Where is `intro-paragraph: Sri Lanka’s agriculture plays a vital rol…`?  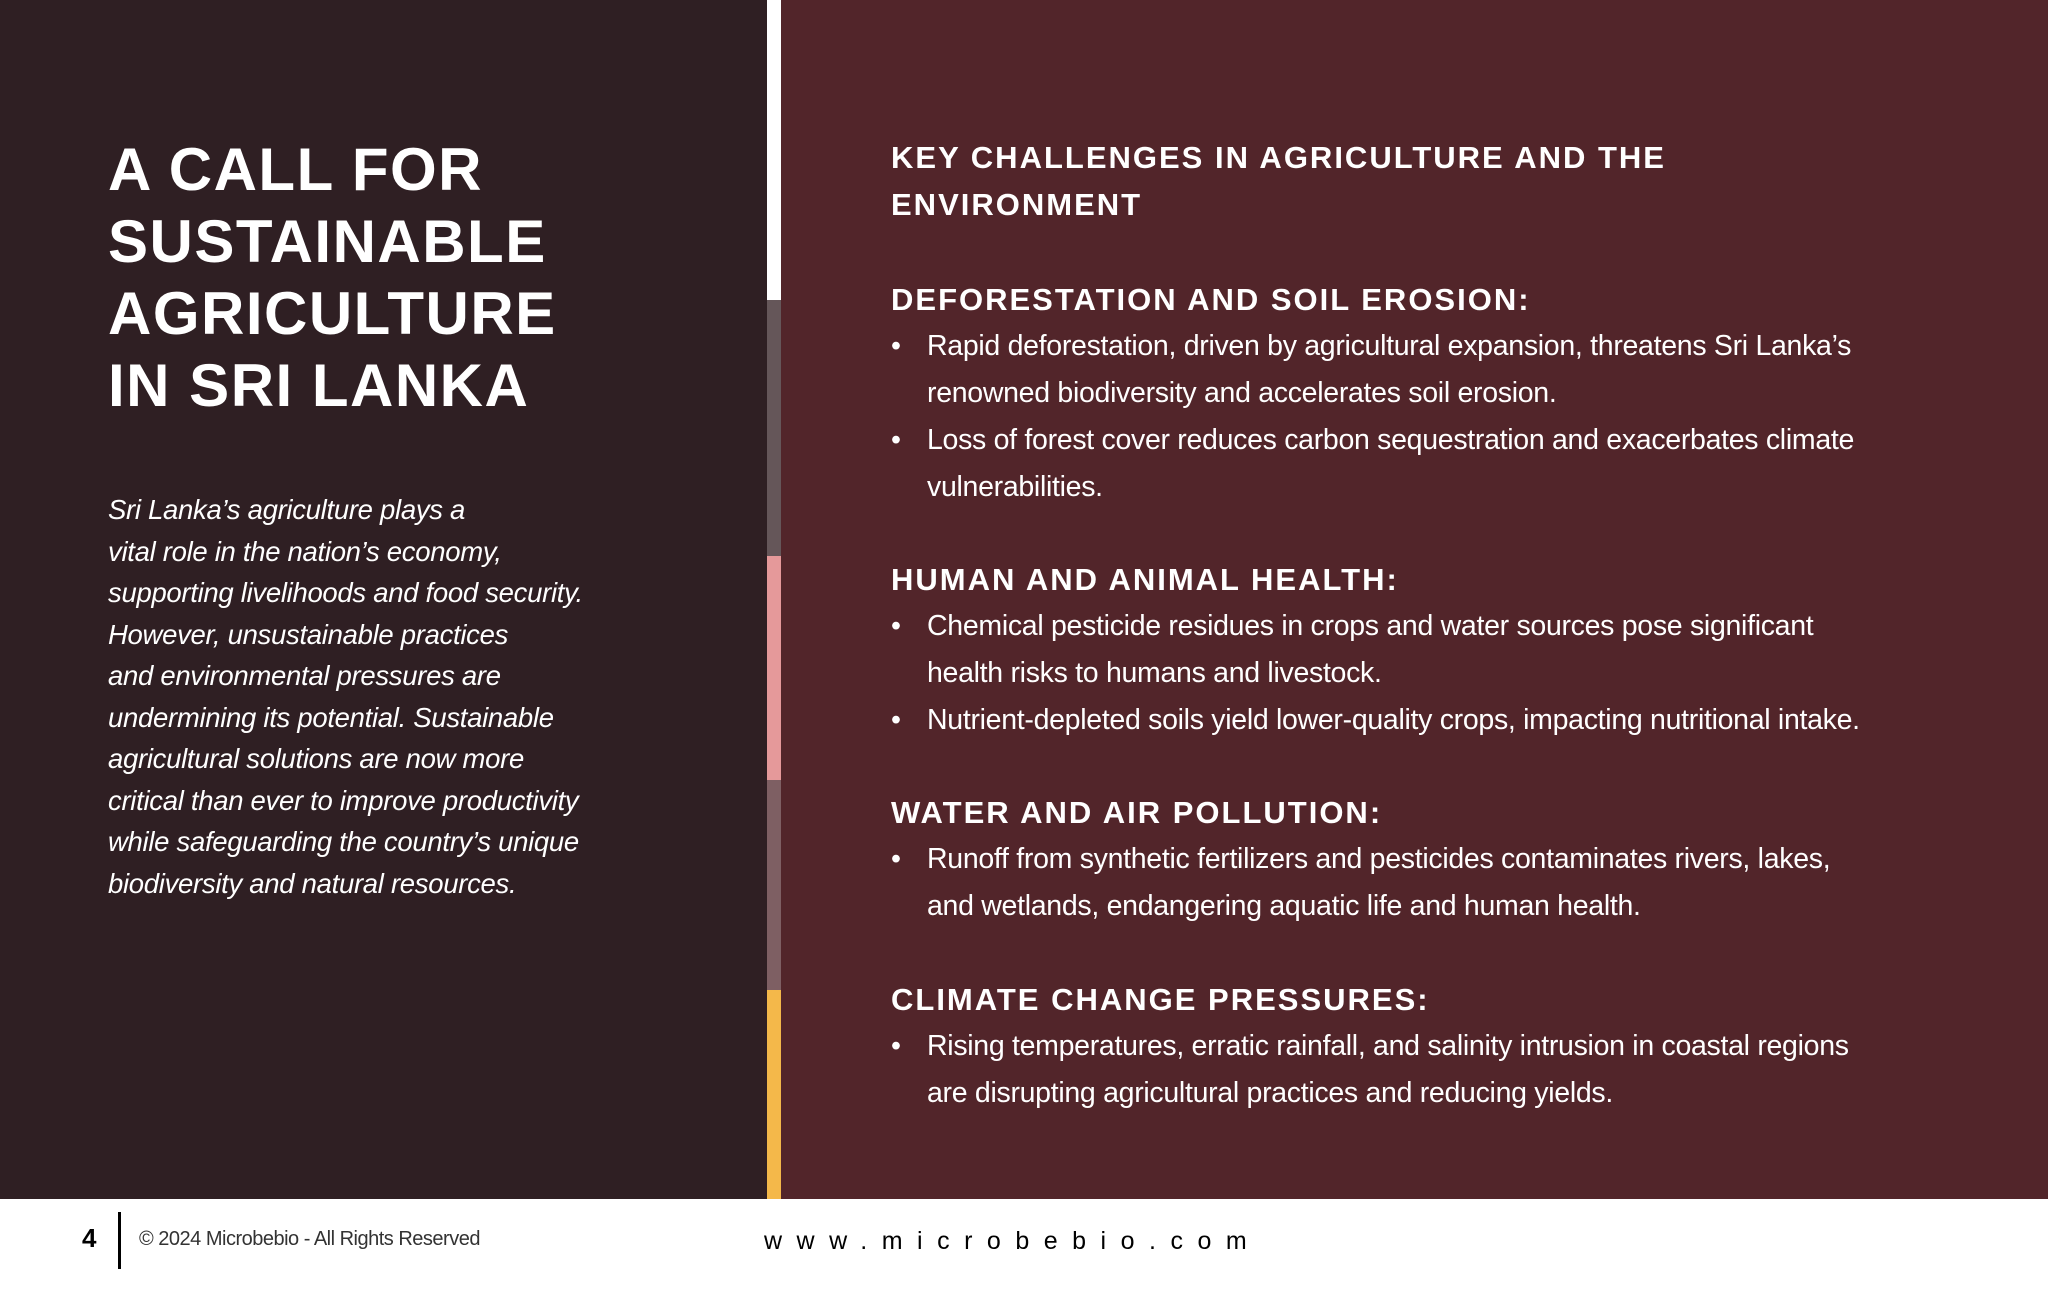 intro-paragraph: Sri Lanka’s agriculture plays a vital rol… is located at coordinates (388, 696).